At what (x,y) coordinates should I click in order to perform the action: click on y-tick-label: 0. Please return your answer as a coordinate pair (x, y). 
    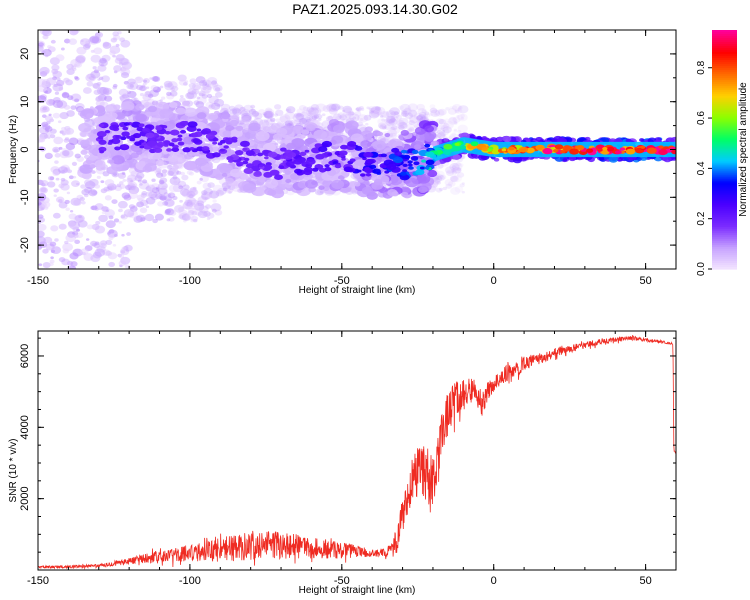
    Looking at the image, I should click on (25, 149).